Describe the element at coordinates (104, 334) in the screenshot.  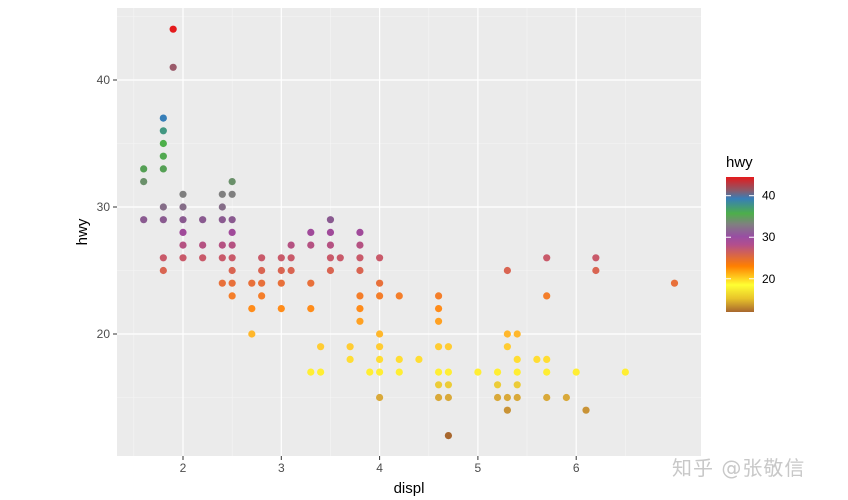
I see `y-tick-label: 20` at that location.